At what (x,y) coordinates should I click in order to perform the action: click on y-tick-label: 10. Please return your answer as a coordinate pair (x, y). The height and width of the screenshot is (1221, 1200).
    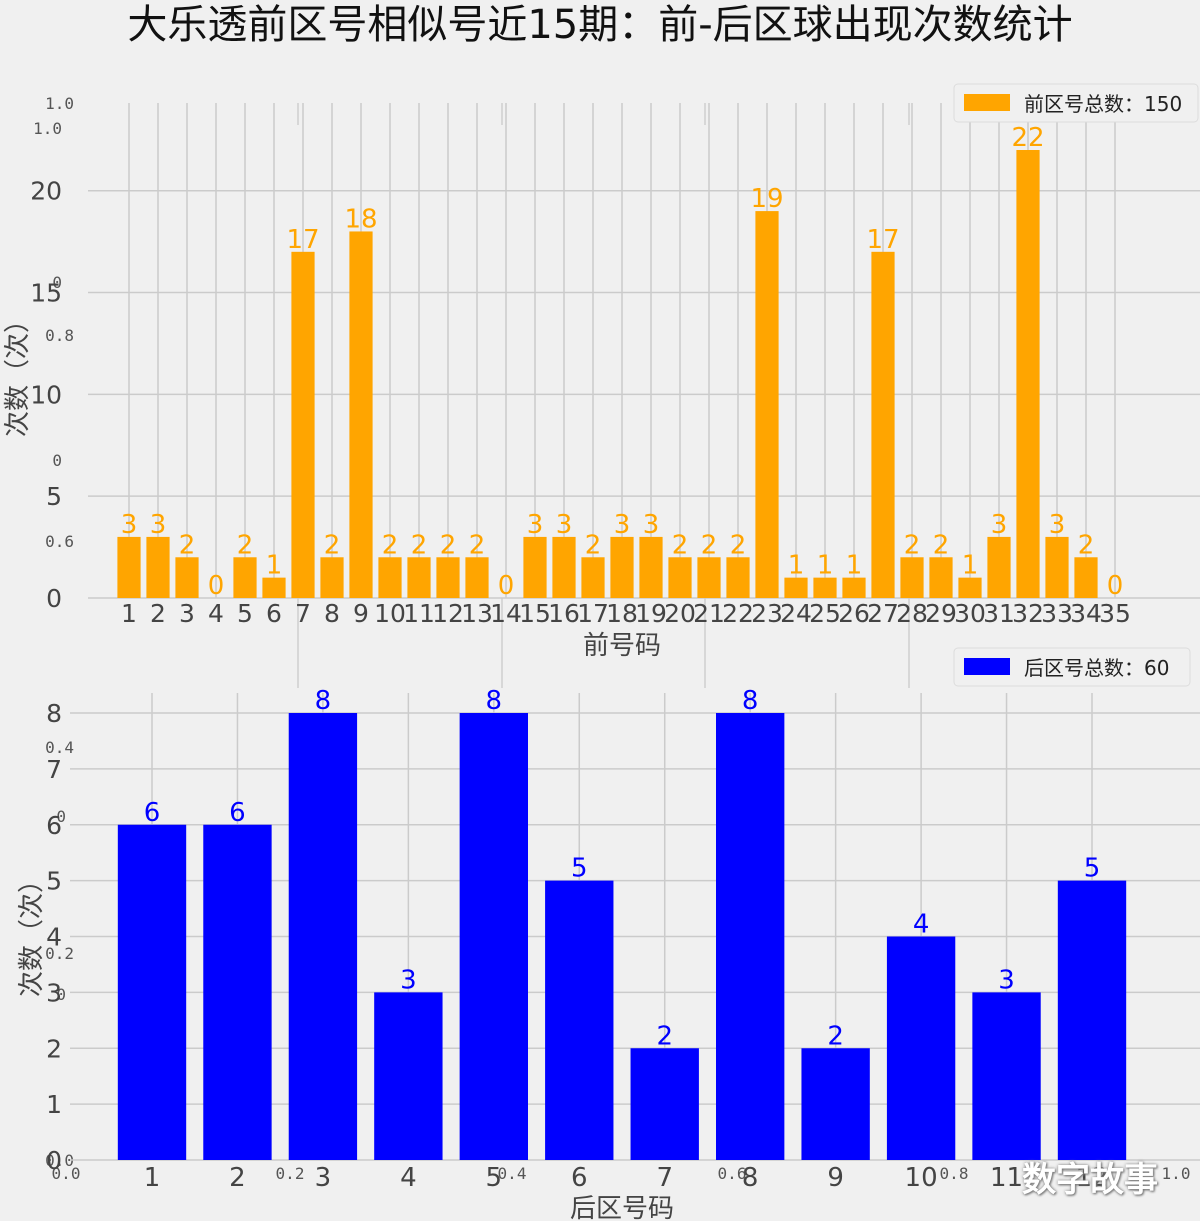
    Looking at the image, I should click on (46, 394).